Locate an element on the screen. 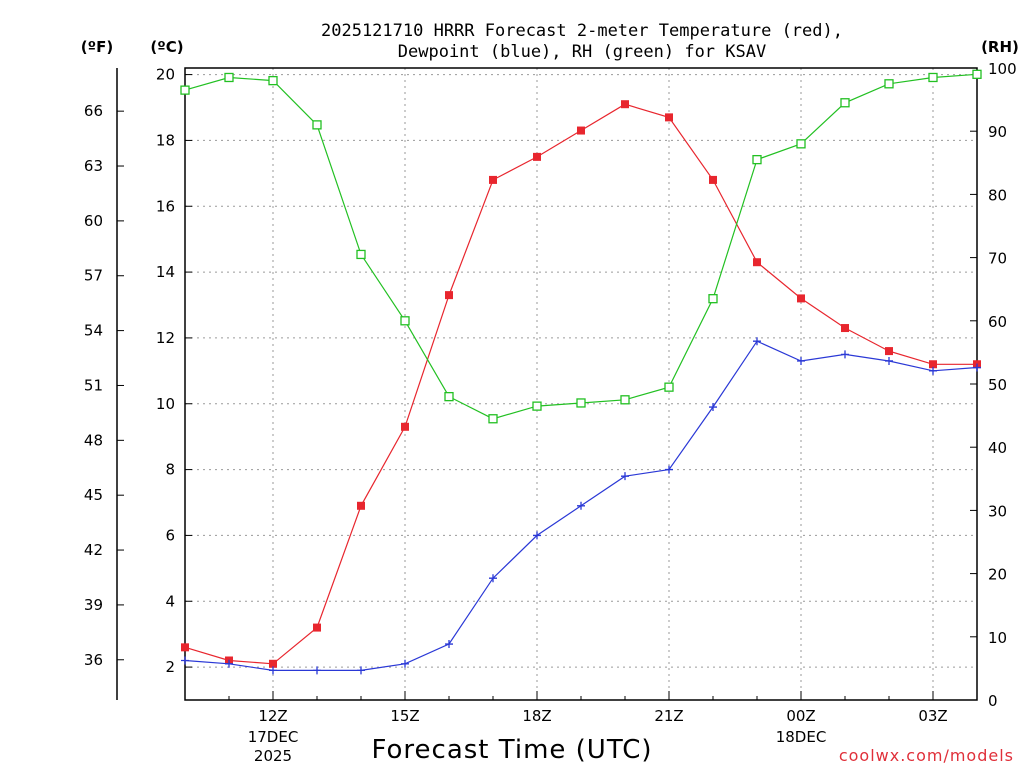  fahrenheit-tick-label: 63 is located at coordinates (93, 166).